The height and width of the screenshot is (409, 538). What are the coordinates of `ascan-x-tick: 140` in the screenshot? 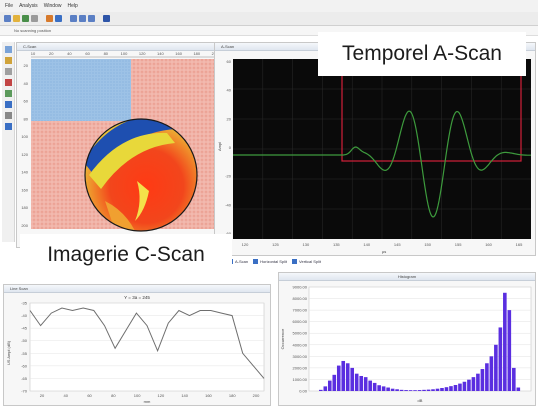 It's located at (366, 244).